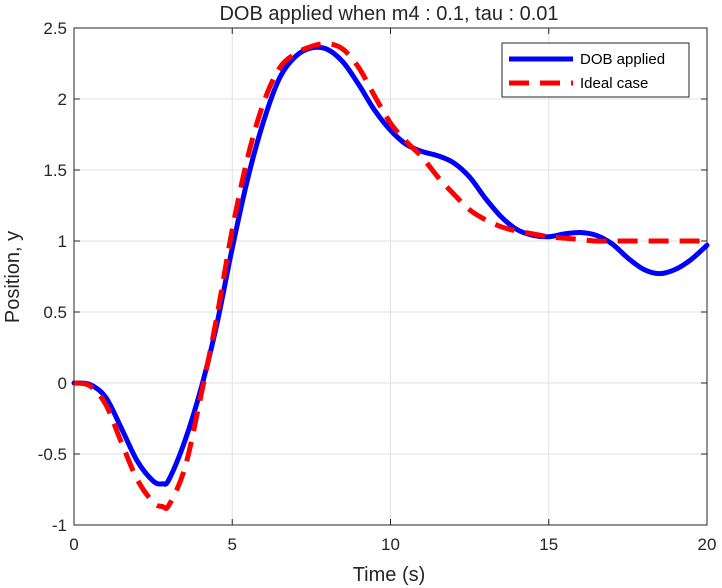  What do you see at coordinates (52, 454) in the screenshot?
I see `y-tick-label: -0.5` at bounding box center [52, 454].